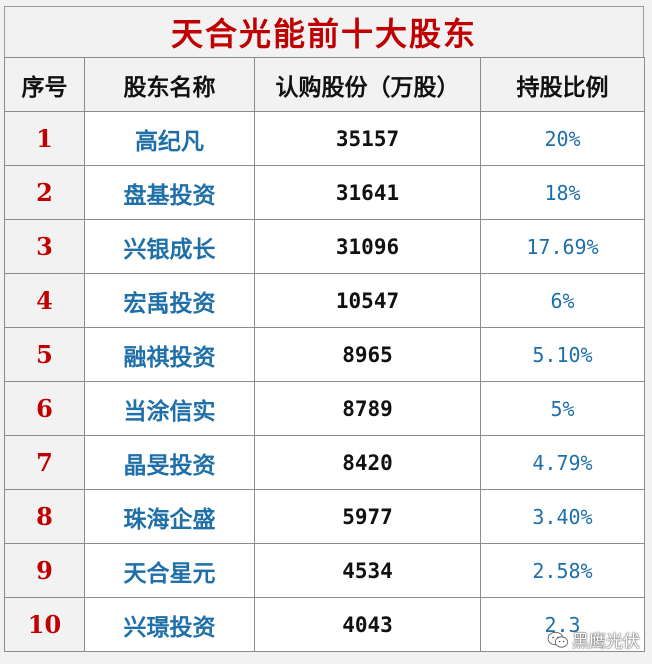 The image size is (652, 664). Describe the element at coordinates (44, 354) in the screenshot. I see `row-index: 5` at that location.